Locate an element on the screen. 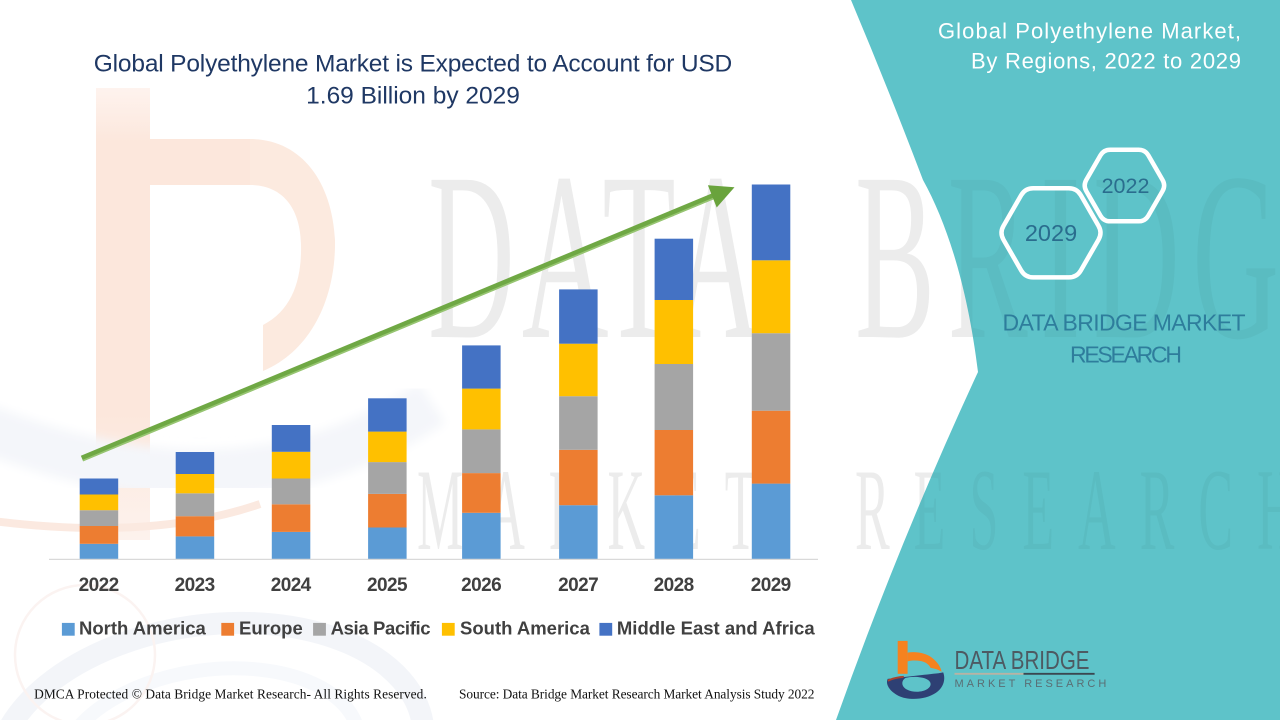 The height and width of the screenshot is (720, 1280). svg-text: 2024 is located at coordinates (291, 585).